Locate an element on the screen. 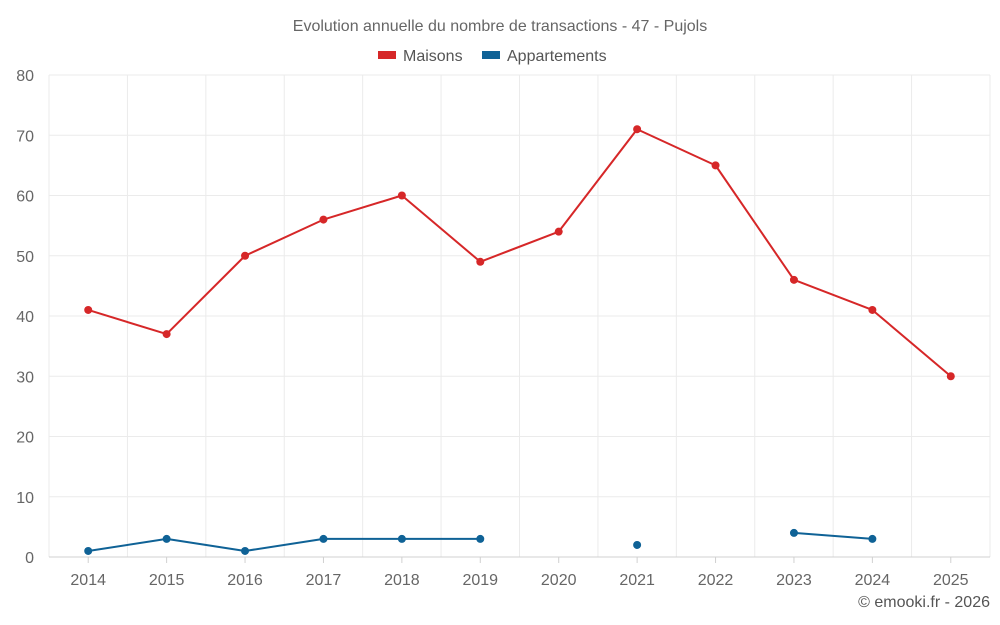 The image size is (1000, 625). legend-label-appartements: Appartements is located at coordinates (557, 56).